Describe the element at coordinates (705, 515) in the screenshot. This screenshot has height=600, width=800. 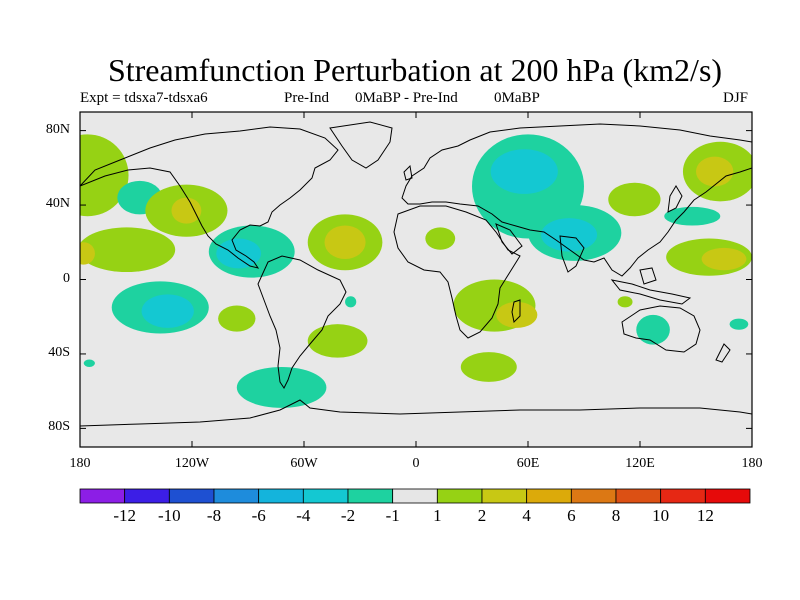
I see `colorbar-label: 12` at that location.